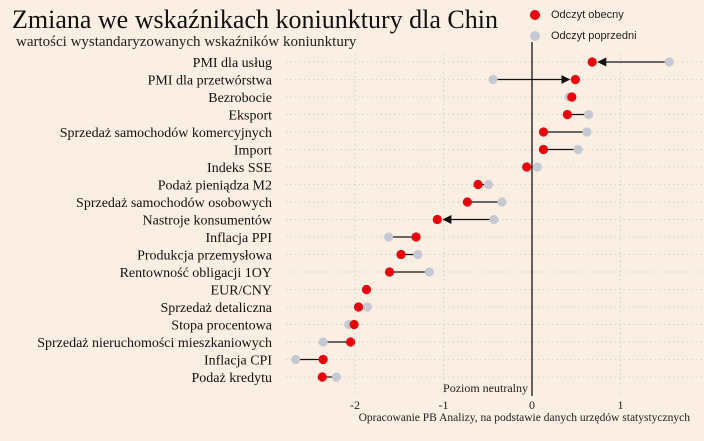 Image resolution: width=704 pixels, height=441 pixels. Describe the element at coordinates (221, 326) in the screenshot. I see `category-label: Stopa procentowa` at that location.